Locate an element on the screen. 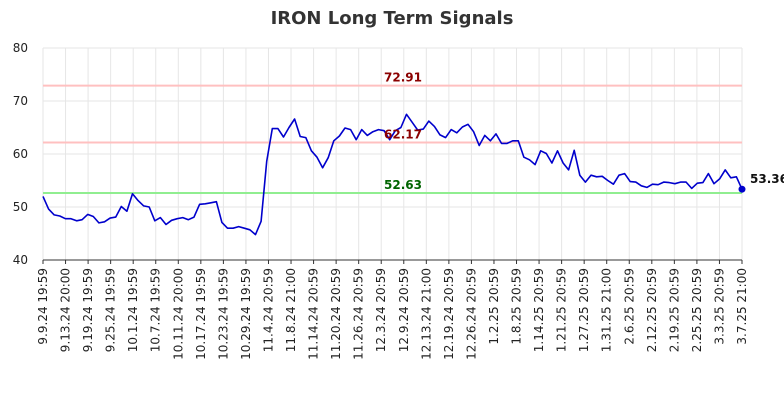 The image size is (784, 400). y-tick-label: 80 is located at coordinates (20, 48).